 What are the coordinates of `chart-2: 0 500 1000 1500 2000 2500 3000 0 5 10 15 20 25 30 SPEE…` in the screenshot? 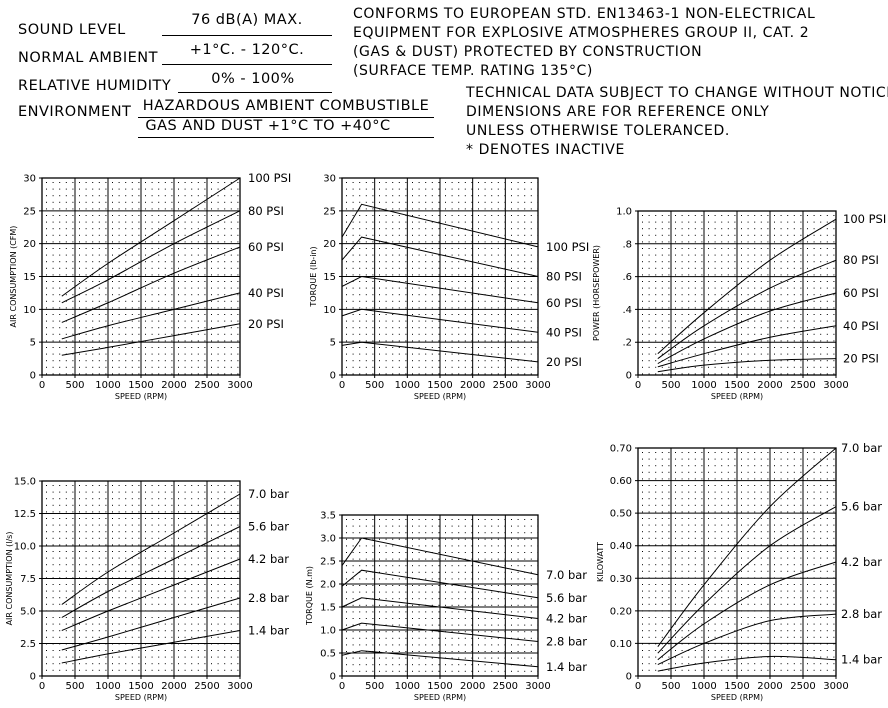 It's located at (449, 288).